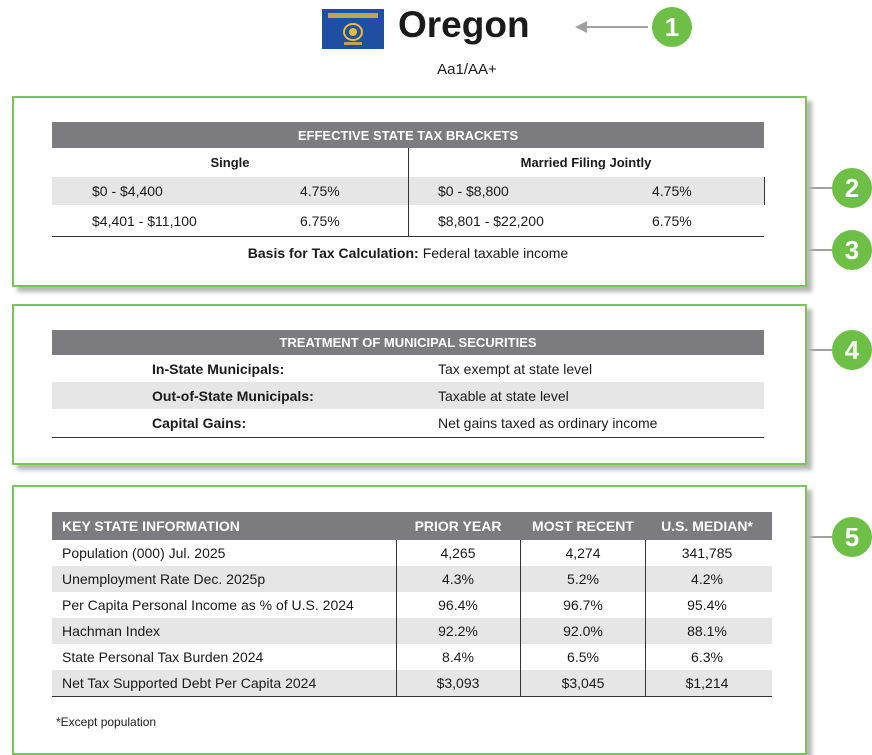 The height and width of the screenshot is (755, 872). Describe the element at coordinates (151, 526) in the screenshot. I see `column-header: KEY STATE INFORMATION` at that location.